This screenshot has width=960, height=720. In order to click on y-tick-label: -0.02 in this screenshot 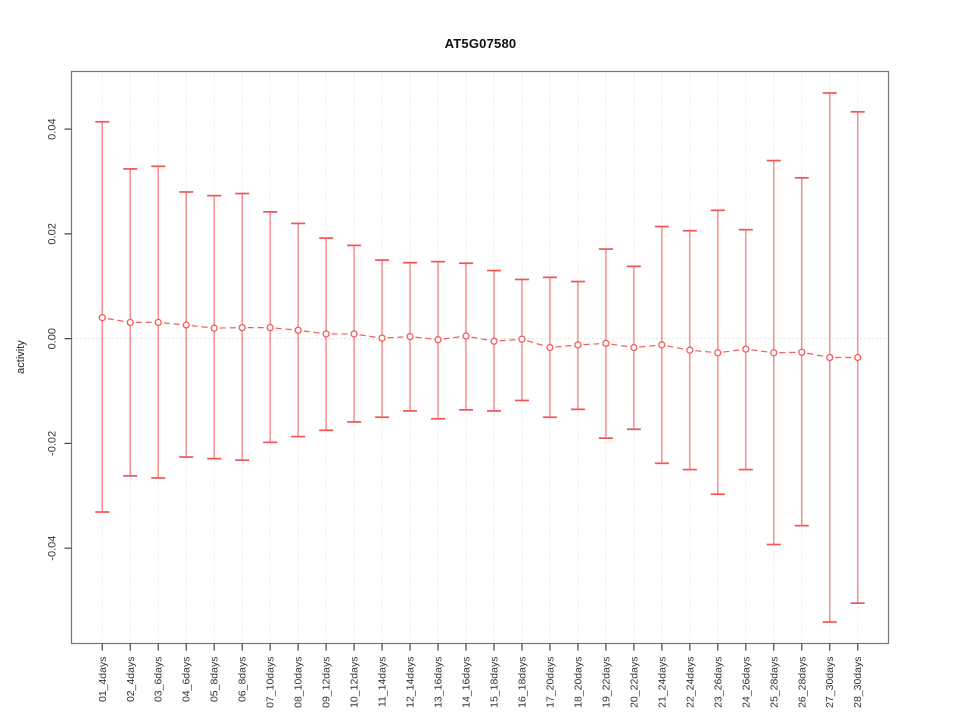, I will do `click(53, 443)`.